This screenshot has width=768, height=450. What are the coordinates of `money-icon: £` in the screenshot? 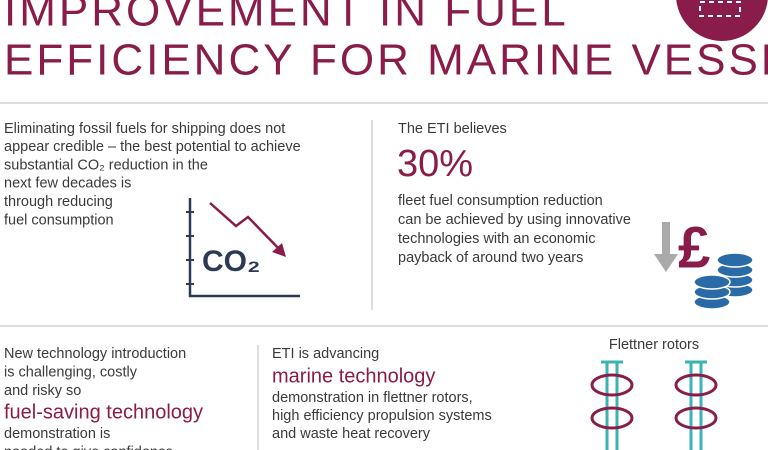 It's located at (704, 262).